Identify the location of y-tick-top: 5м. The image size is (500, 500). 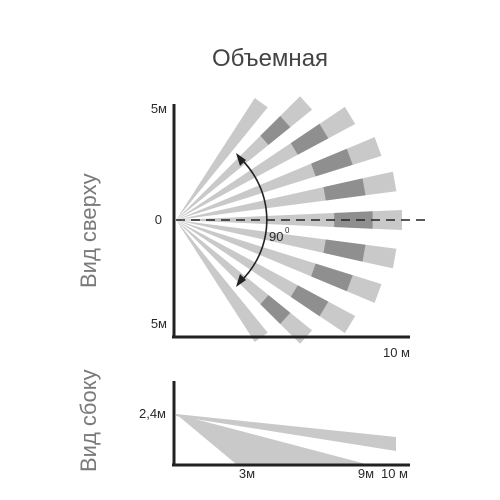
(159, 108).